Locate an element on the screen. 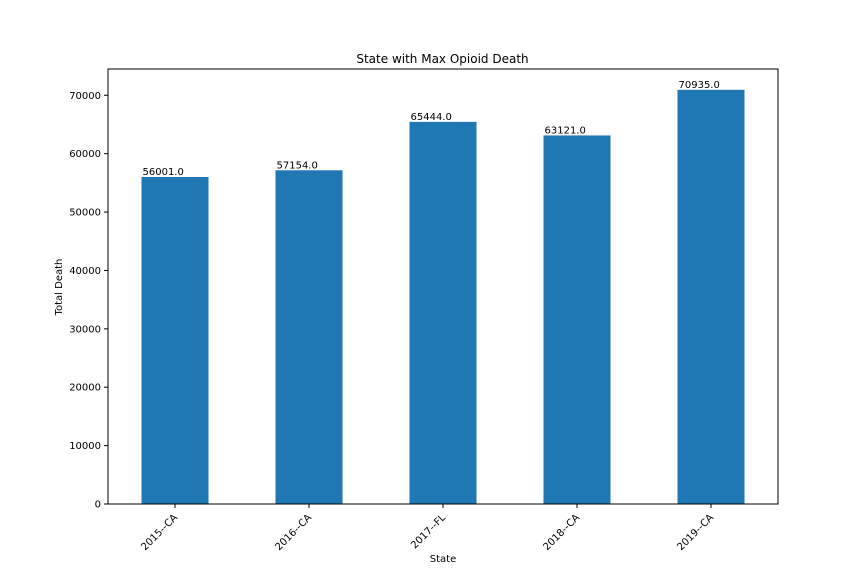 The width and height of the screenshot is (864, 576). y-tick-label: 40000 is located at coordinates (85, 271).